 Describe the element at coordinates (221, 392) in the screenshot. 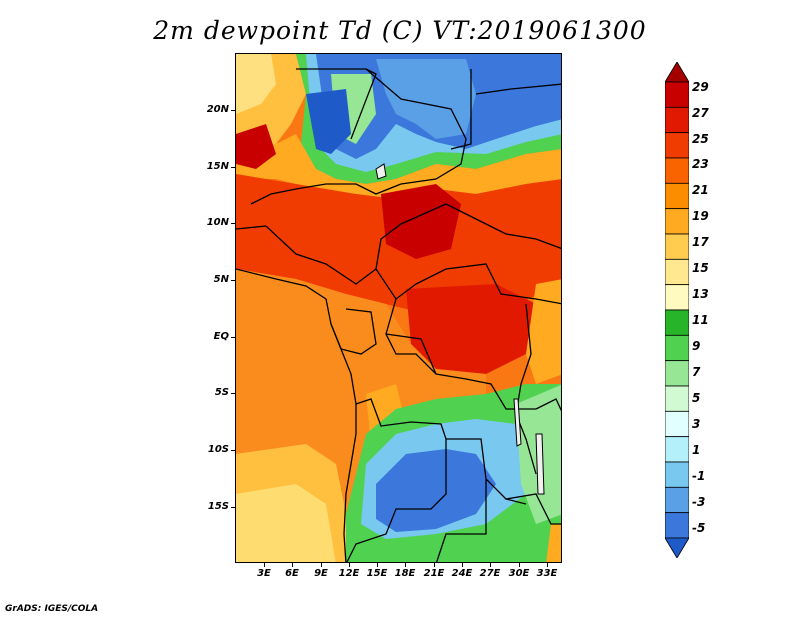

I see `y-axis-label: 5S` at that location.